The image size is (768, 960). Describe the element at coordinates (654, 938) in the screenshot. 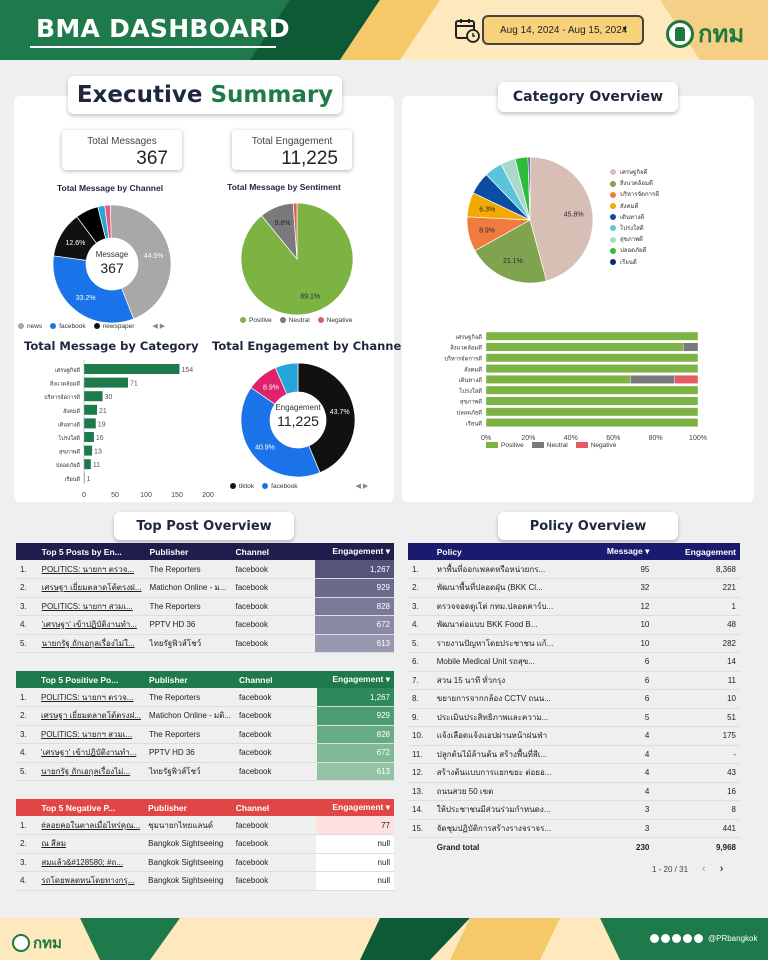

I see `facebook-icon` at that location.